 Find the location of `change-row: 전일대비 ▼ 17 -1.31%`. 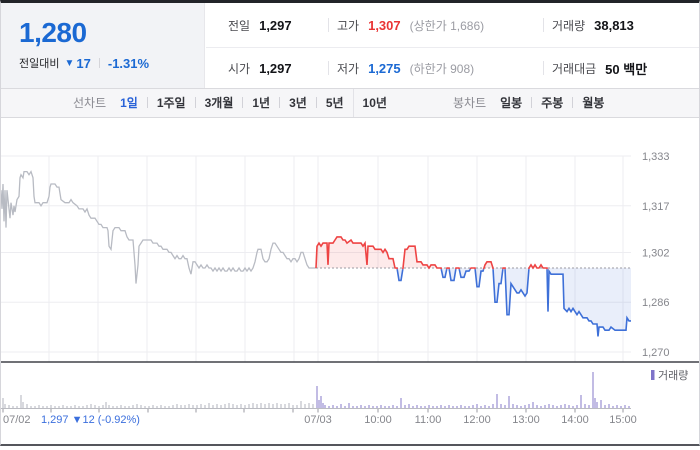

change-row: 전일대비 ▼ 17 -1.31% is located at coordinates (84, 63).